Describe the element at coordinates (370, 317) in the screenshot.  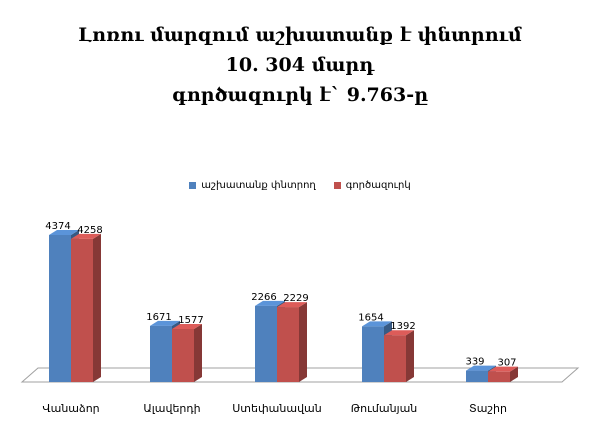
I see `data-label-job-seekers-3: 1654` at that location.